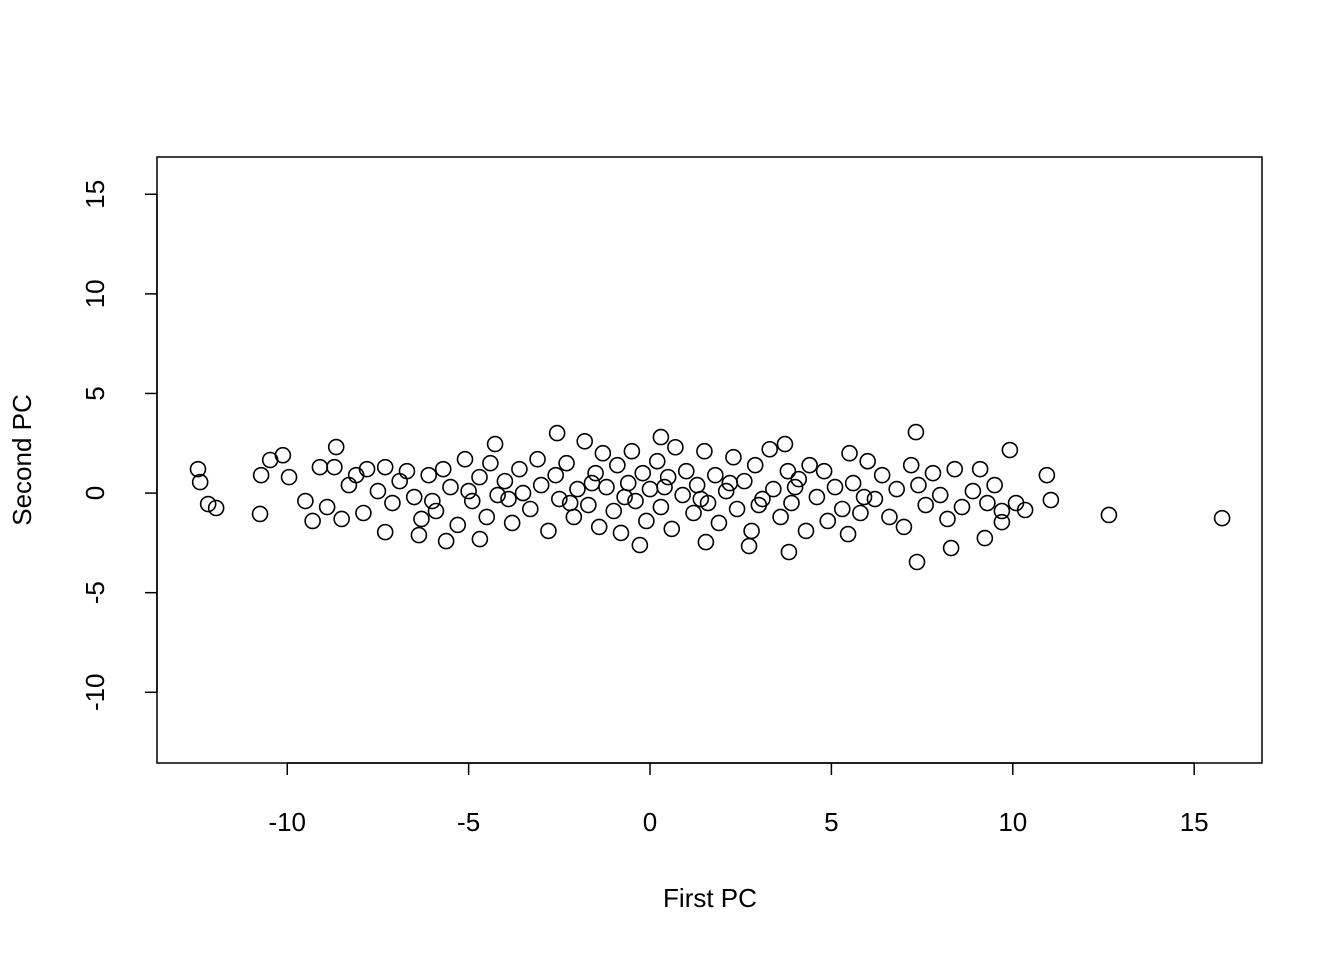 This screenshot has height=960, width=1344. Describe the element at coordinates (650, 822) in the screenshot. I see `x-tick-label: 0` at that location.